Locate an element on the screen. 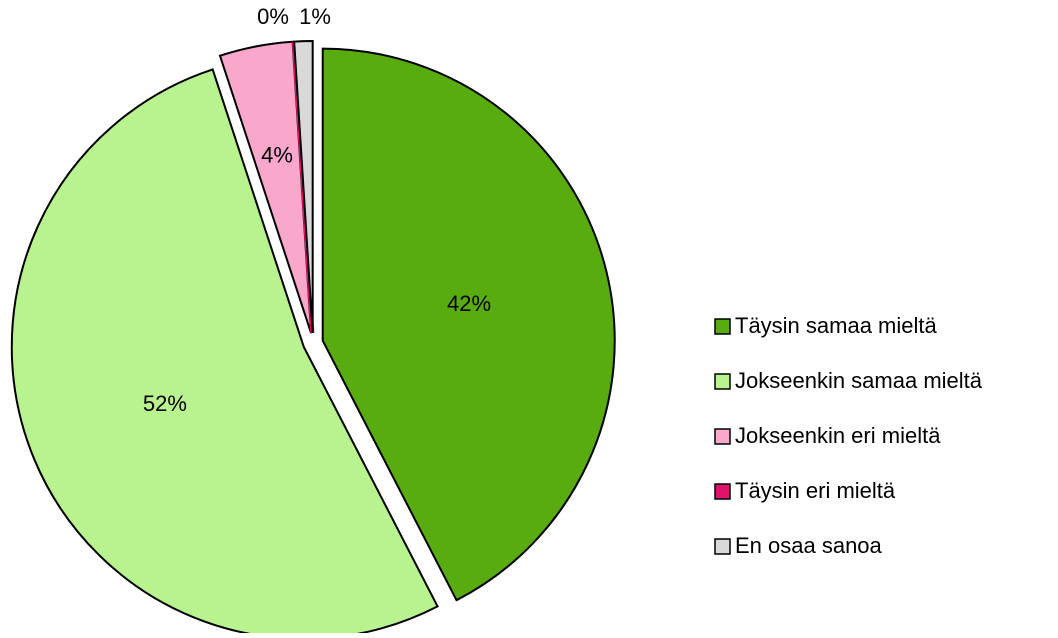 This screenshot has width=1058, height=638. data-label: 52% is located at coordinates (165, 403).